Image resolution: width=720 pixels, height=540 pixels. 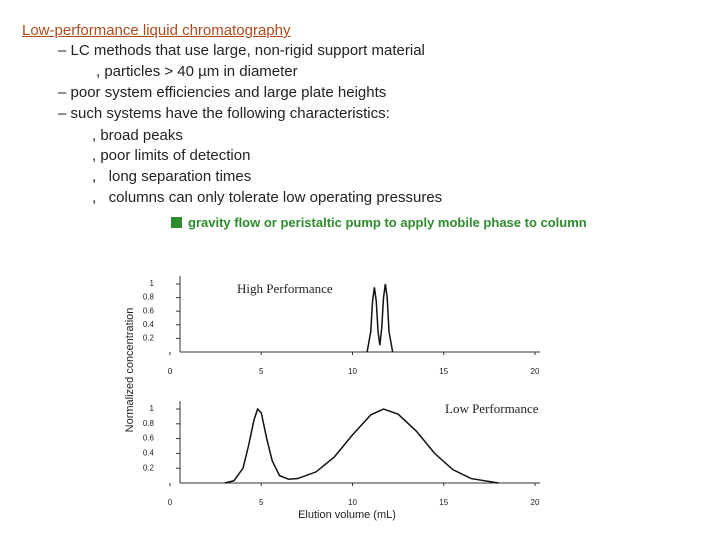 I want to click on y-axis-label: Normalized concentration, so click(x=130, y=370).